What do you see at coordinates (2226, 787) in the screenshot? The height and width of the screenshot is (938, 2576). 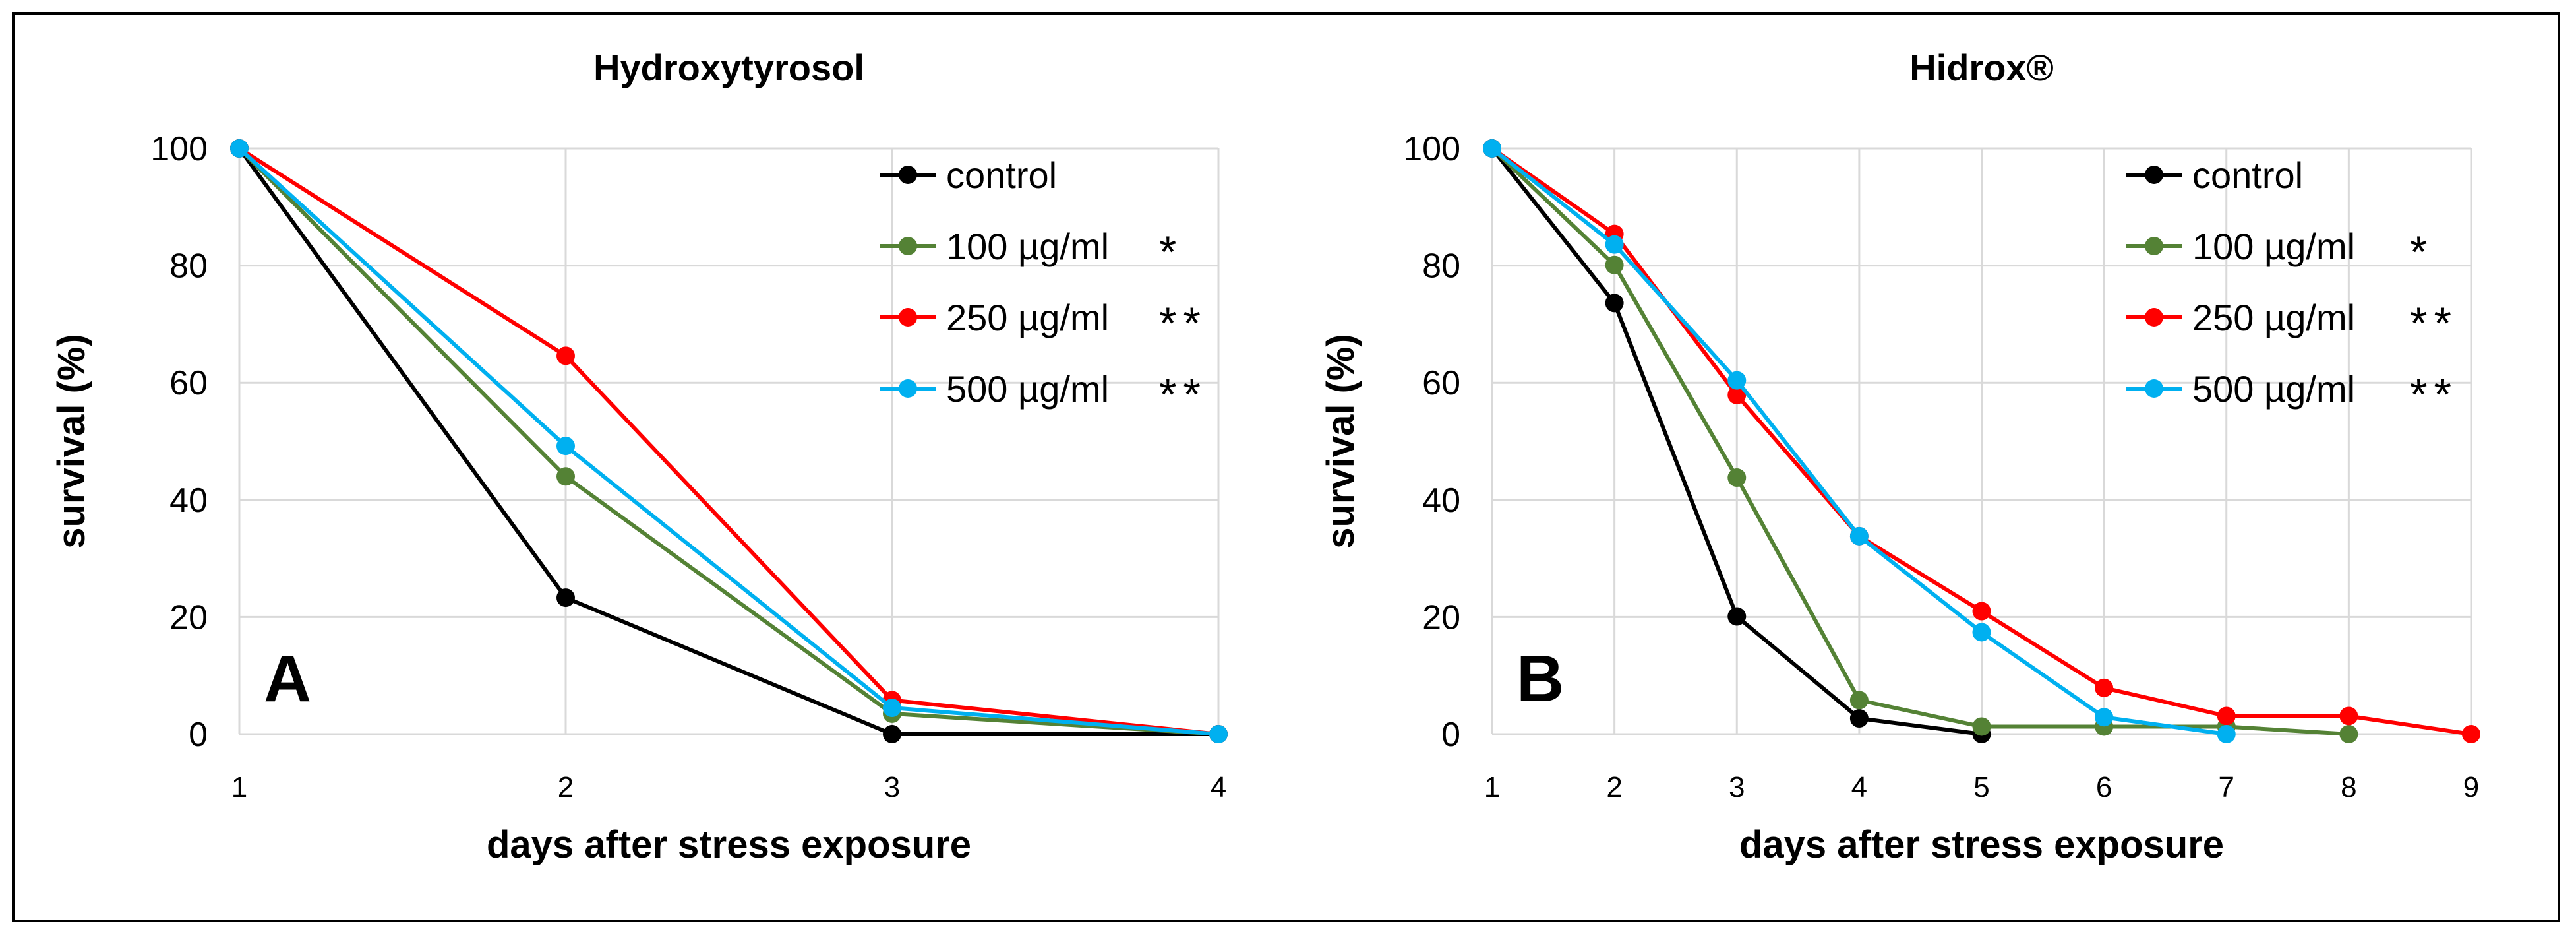 I see `x-tick-label: 7` at bounding box center [2226, 787].